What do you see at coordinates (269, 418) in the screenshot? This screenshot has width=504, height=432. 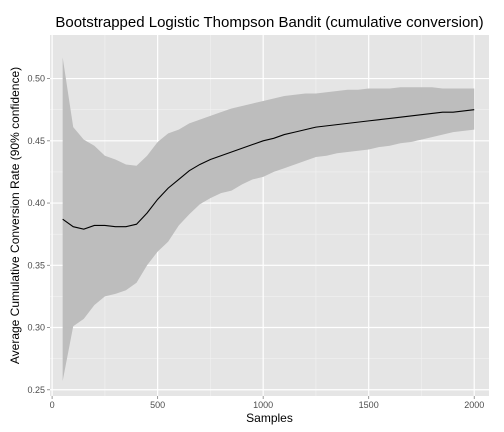 I see `x-axis-label: Samples` at bounding box center [269, 418].